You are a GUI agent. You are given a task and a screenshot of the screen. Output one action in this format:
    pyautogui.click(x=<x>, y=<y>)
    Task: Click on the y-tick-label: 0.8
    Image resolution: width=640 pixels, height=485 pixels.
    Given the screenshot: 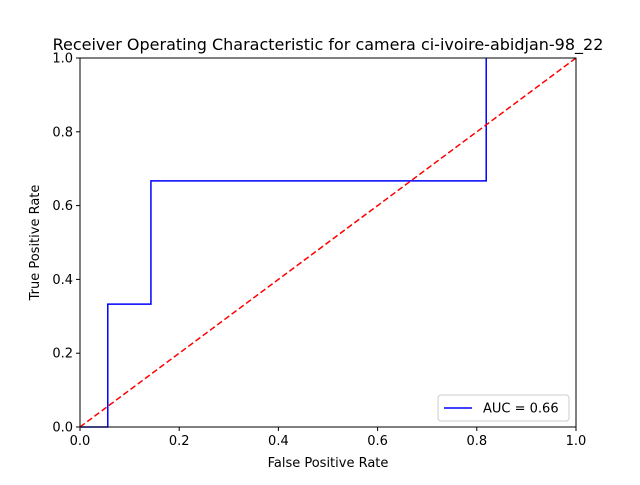 What is the action you would take?
    pyautogui.click(x=62, y=132)
    